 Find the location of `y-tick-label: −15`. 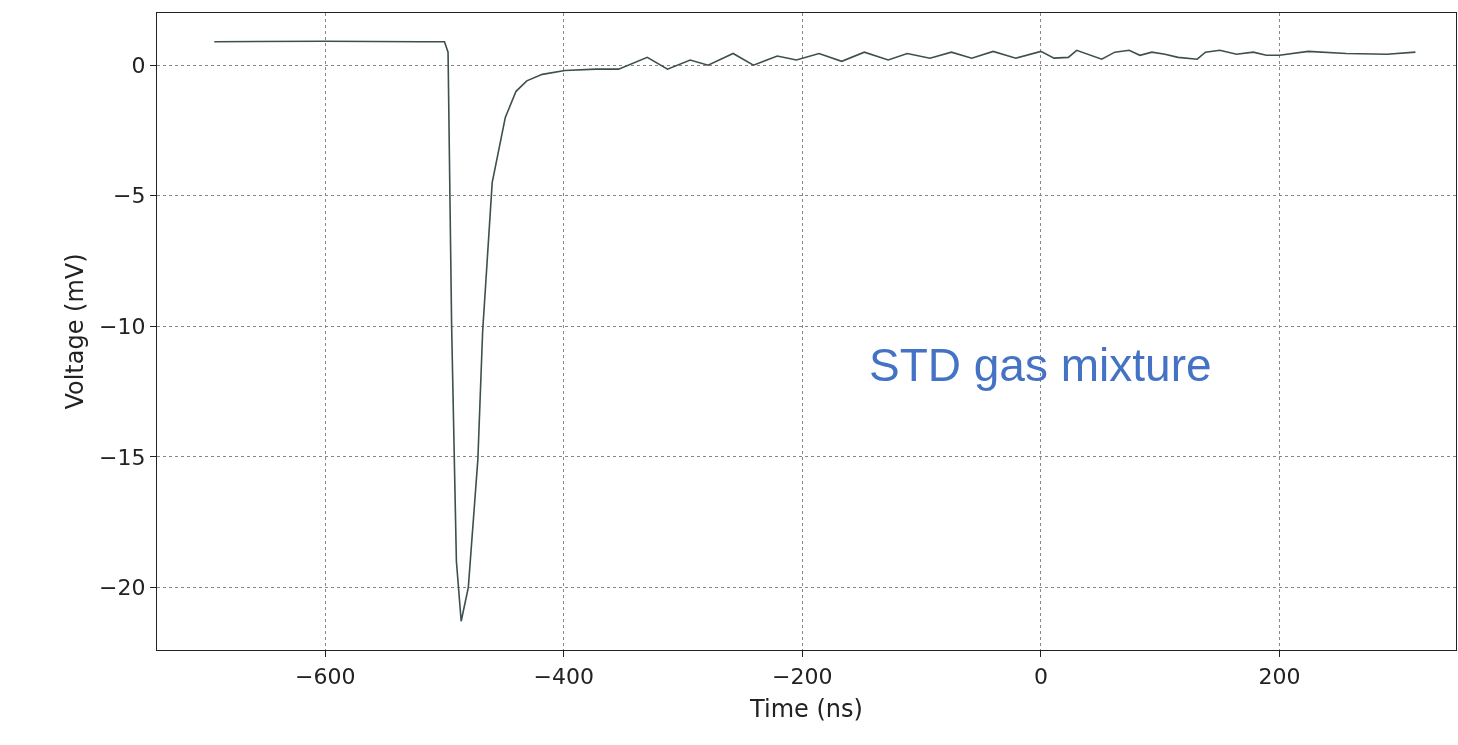

y-tick-label: −15 is located at coordinates (122, 457).